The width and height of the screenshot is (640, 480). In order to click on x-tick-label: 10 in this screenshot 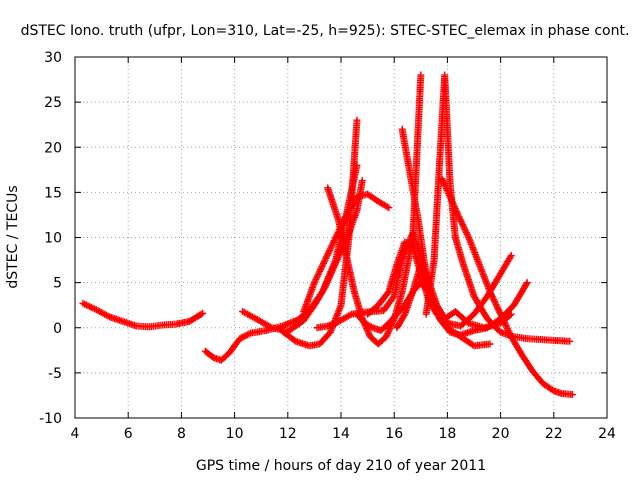, I will do `click(235, 434)`.